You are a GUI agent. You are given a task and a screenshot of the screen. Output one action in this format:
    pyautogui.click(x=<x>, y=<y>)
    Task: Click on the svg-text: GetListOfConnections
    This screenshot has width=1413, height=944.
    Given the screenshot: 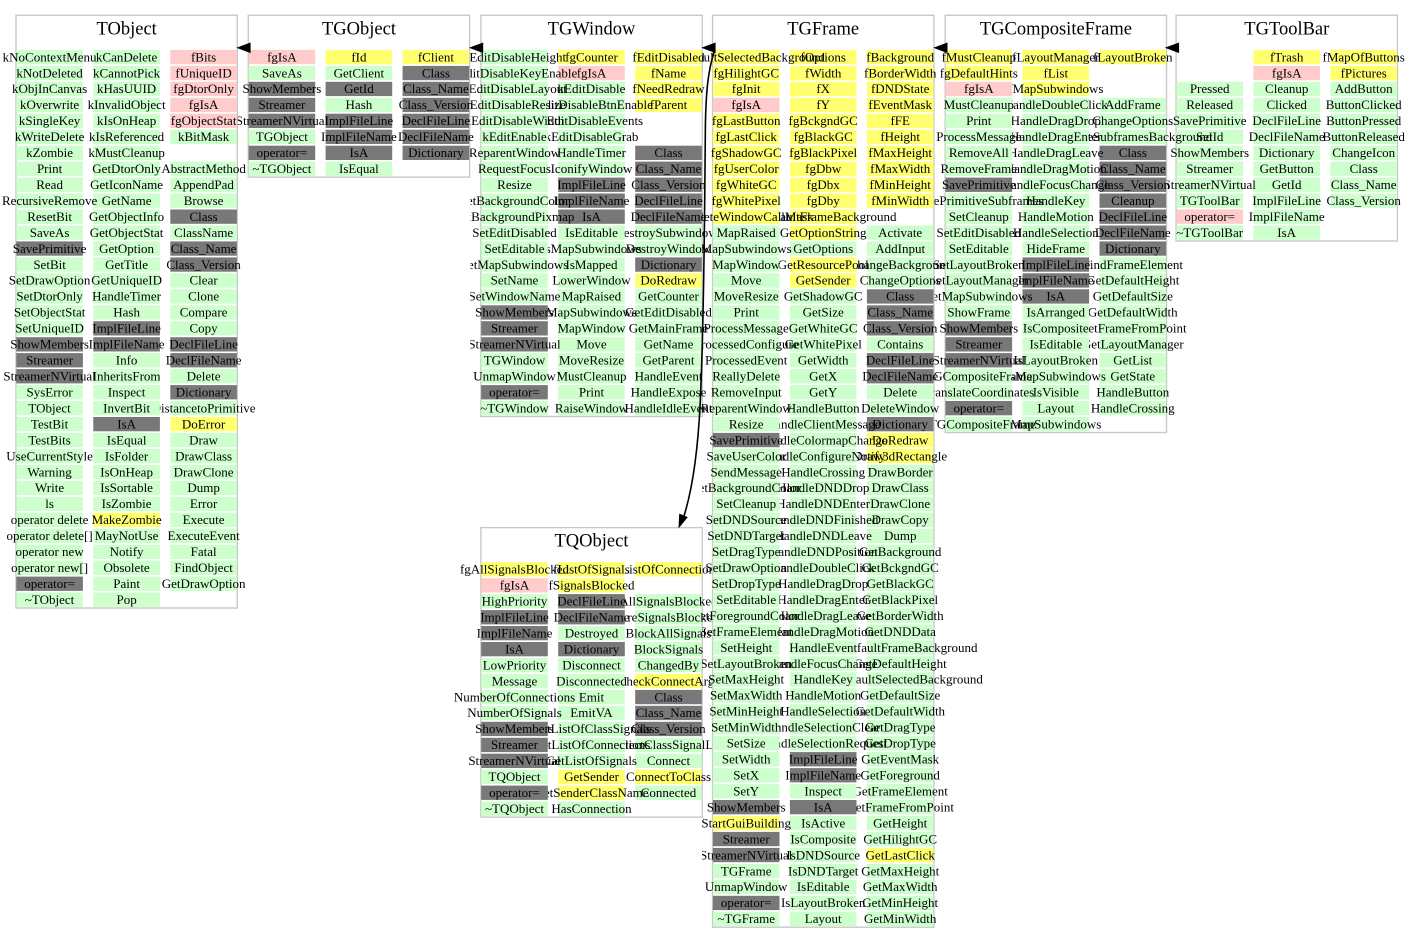 What is the action you would take?
    pyautogui.click(x=592, y=744)
    